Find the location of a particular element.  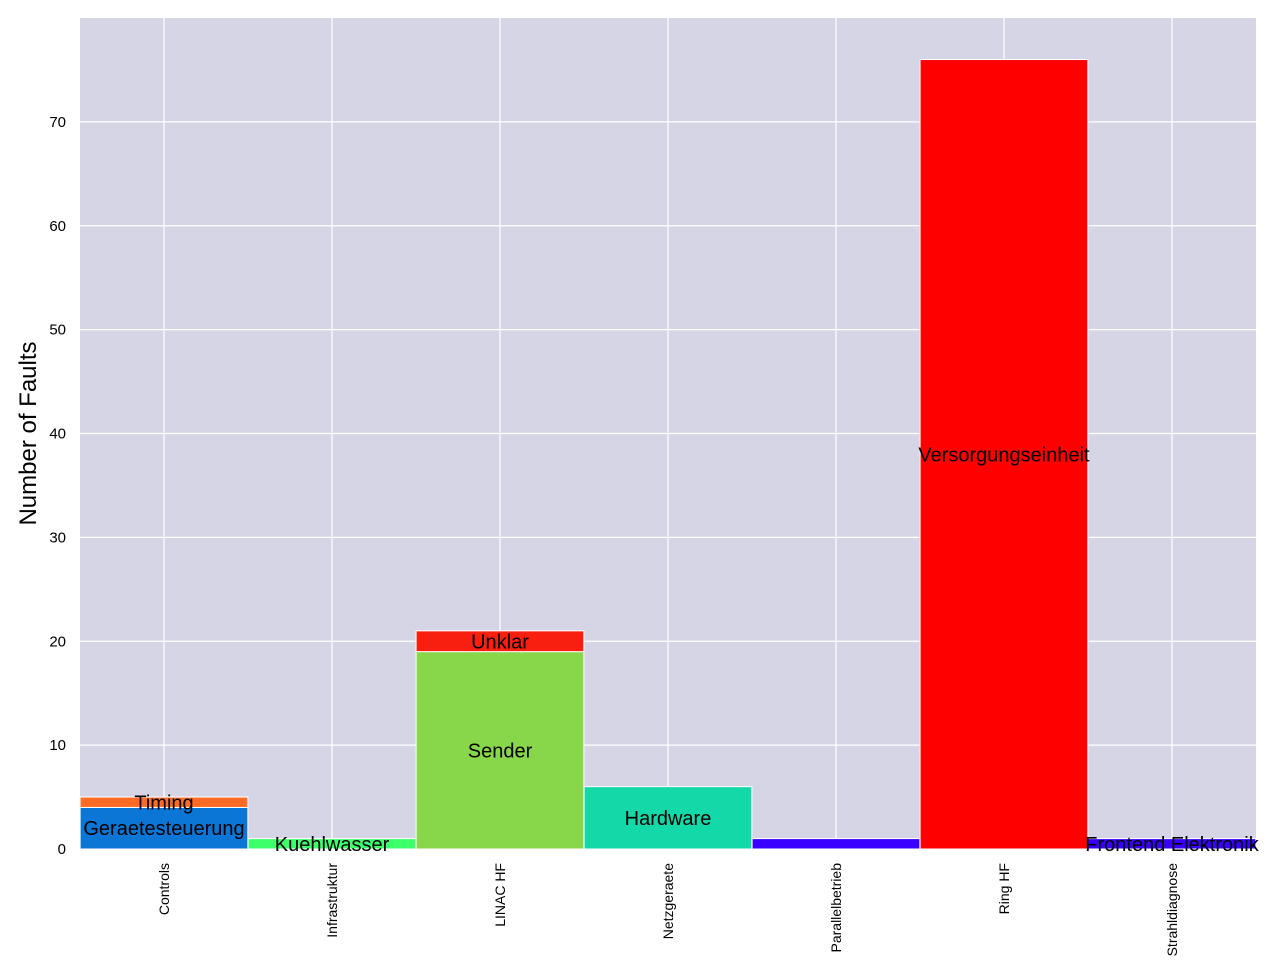

bar-segment-label: Sender is located at coordinates (500, 751).